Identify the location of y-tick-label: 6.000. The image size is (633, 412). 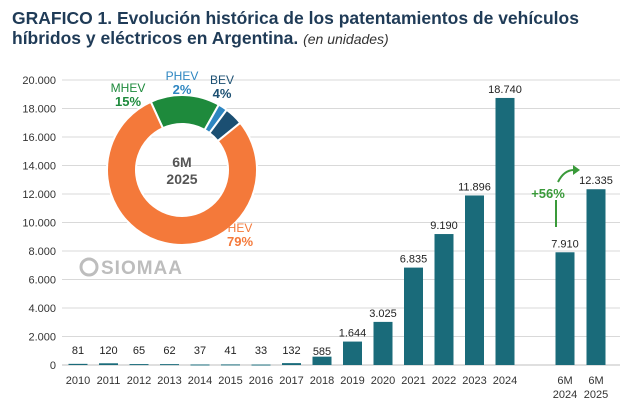
(42, 281).